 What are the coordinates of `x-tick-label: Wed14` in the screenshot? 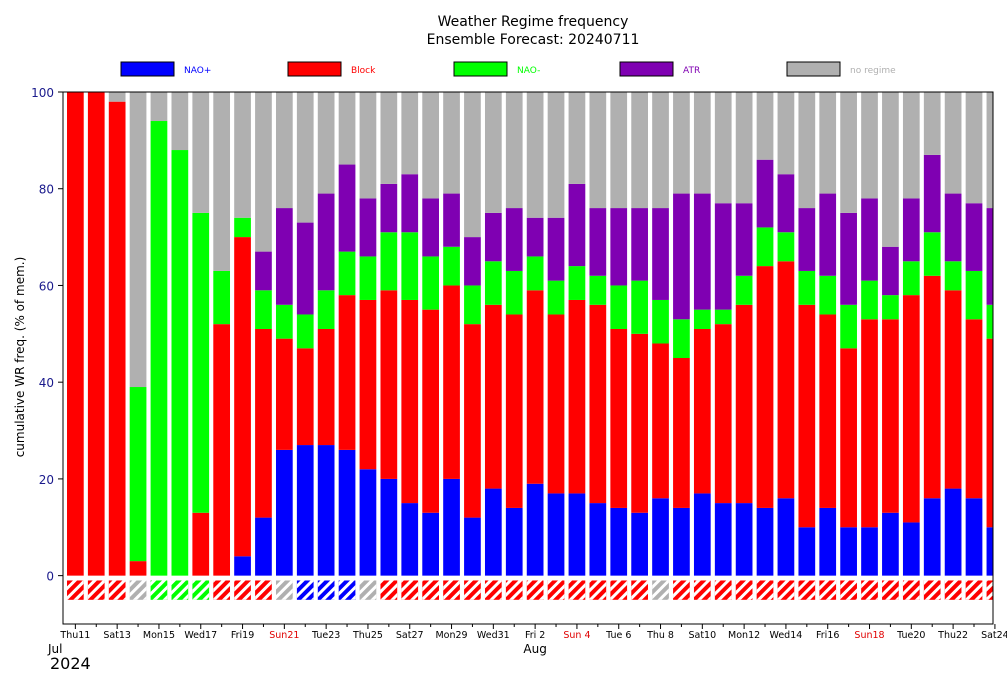 It's located at (786, 635).